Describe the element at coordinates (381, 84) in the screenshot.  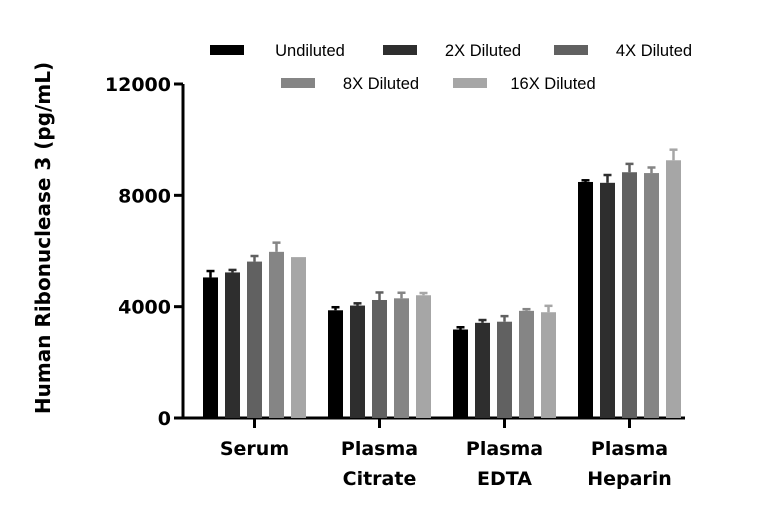
I see `legend-entry: 8X Diluted` at that location.